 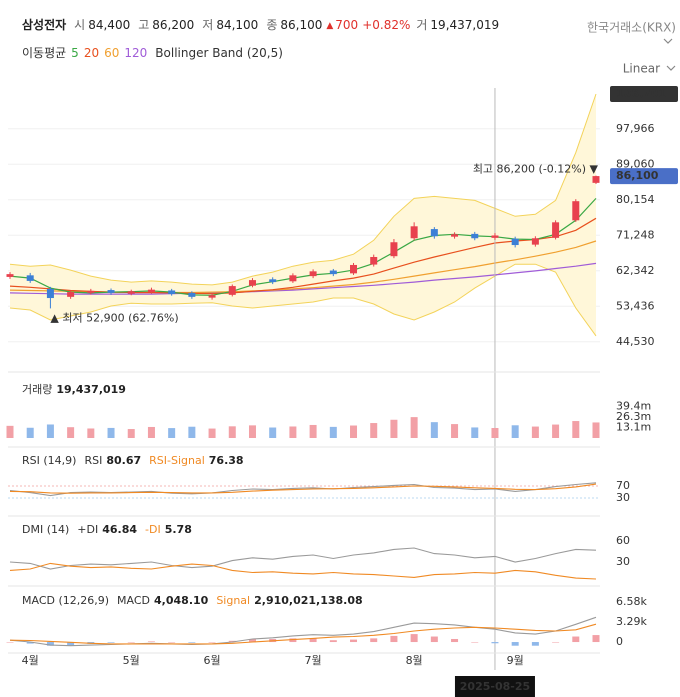 What do you see at coordinates (635, 305) in the screenshot?
I see `y-tick-label: 53,436` at bounding box center [635, 305].